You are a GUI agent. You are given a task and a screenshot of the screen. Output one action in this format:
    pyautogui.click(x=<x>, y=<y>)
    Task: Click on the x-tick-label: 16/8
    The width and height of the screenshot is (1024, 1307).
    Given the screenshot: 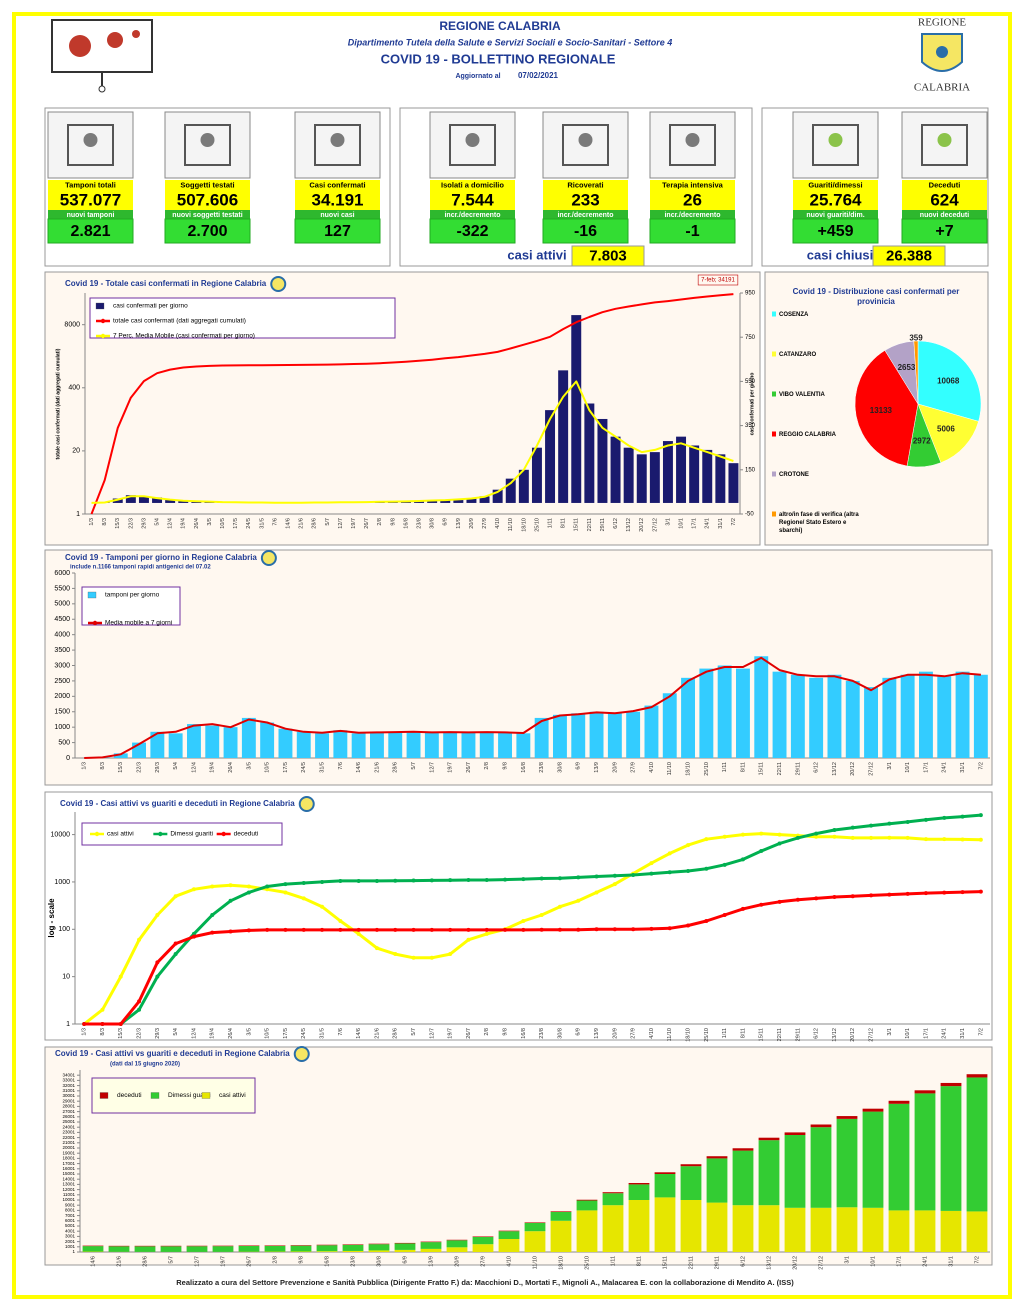 What is the action you would take?
    pyautogui.click(x=524, y=767)
    